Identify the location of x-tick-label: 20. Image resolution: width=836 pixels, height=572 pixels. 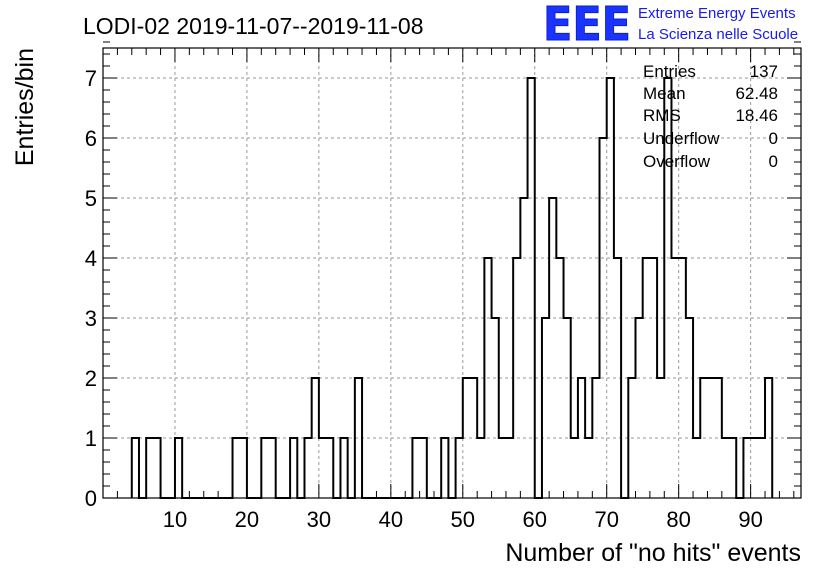
(247, 519).